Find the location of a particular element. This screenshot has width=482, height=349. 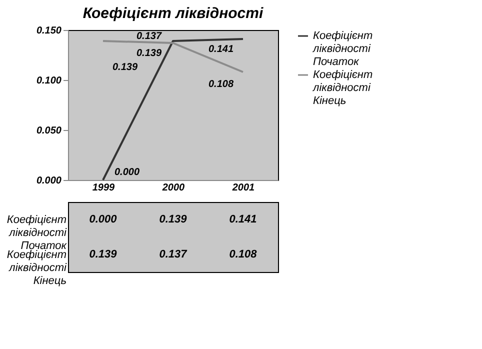

data-label: 0.000 is located at coordinates (103, 220).